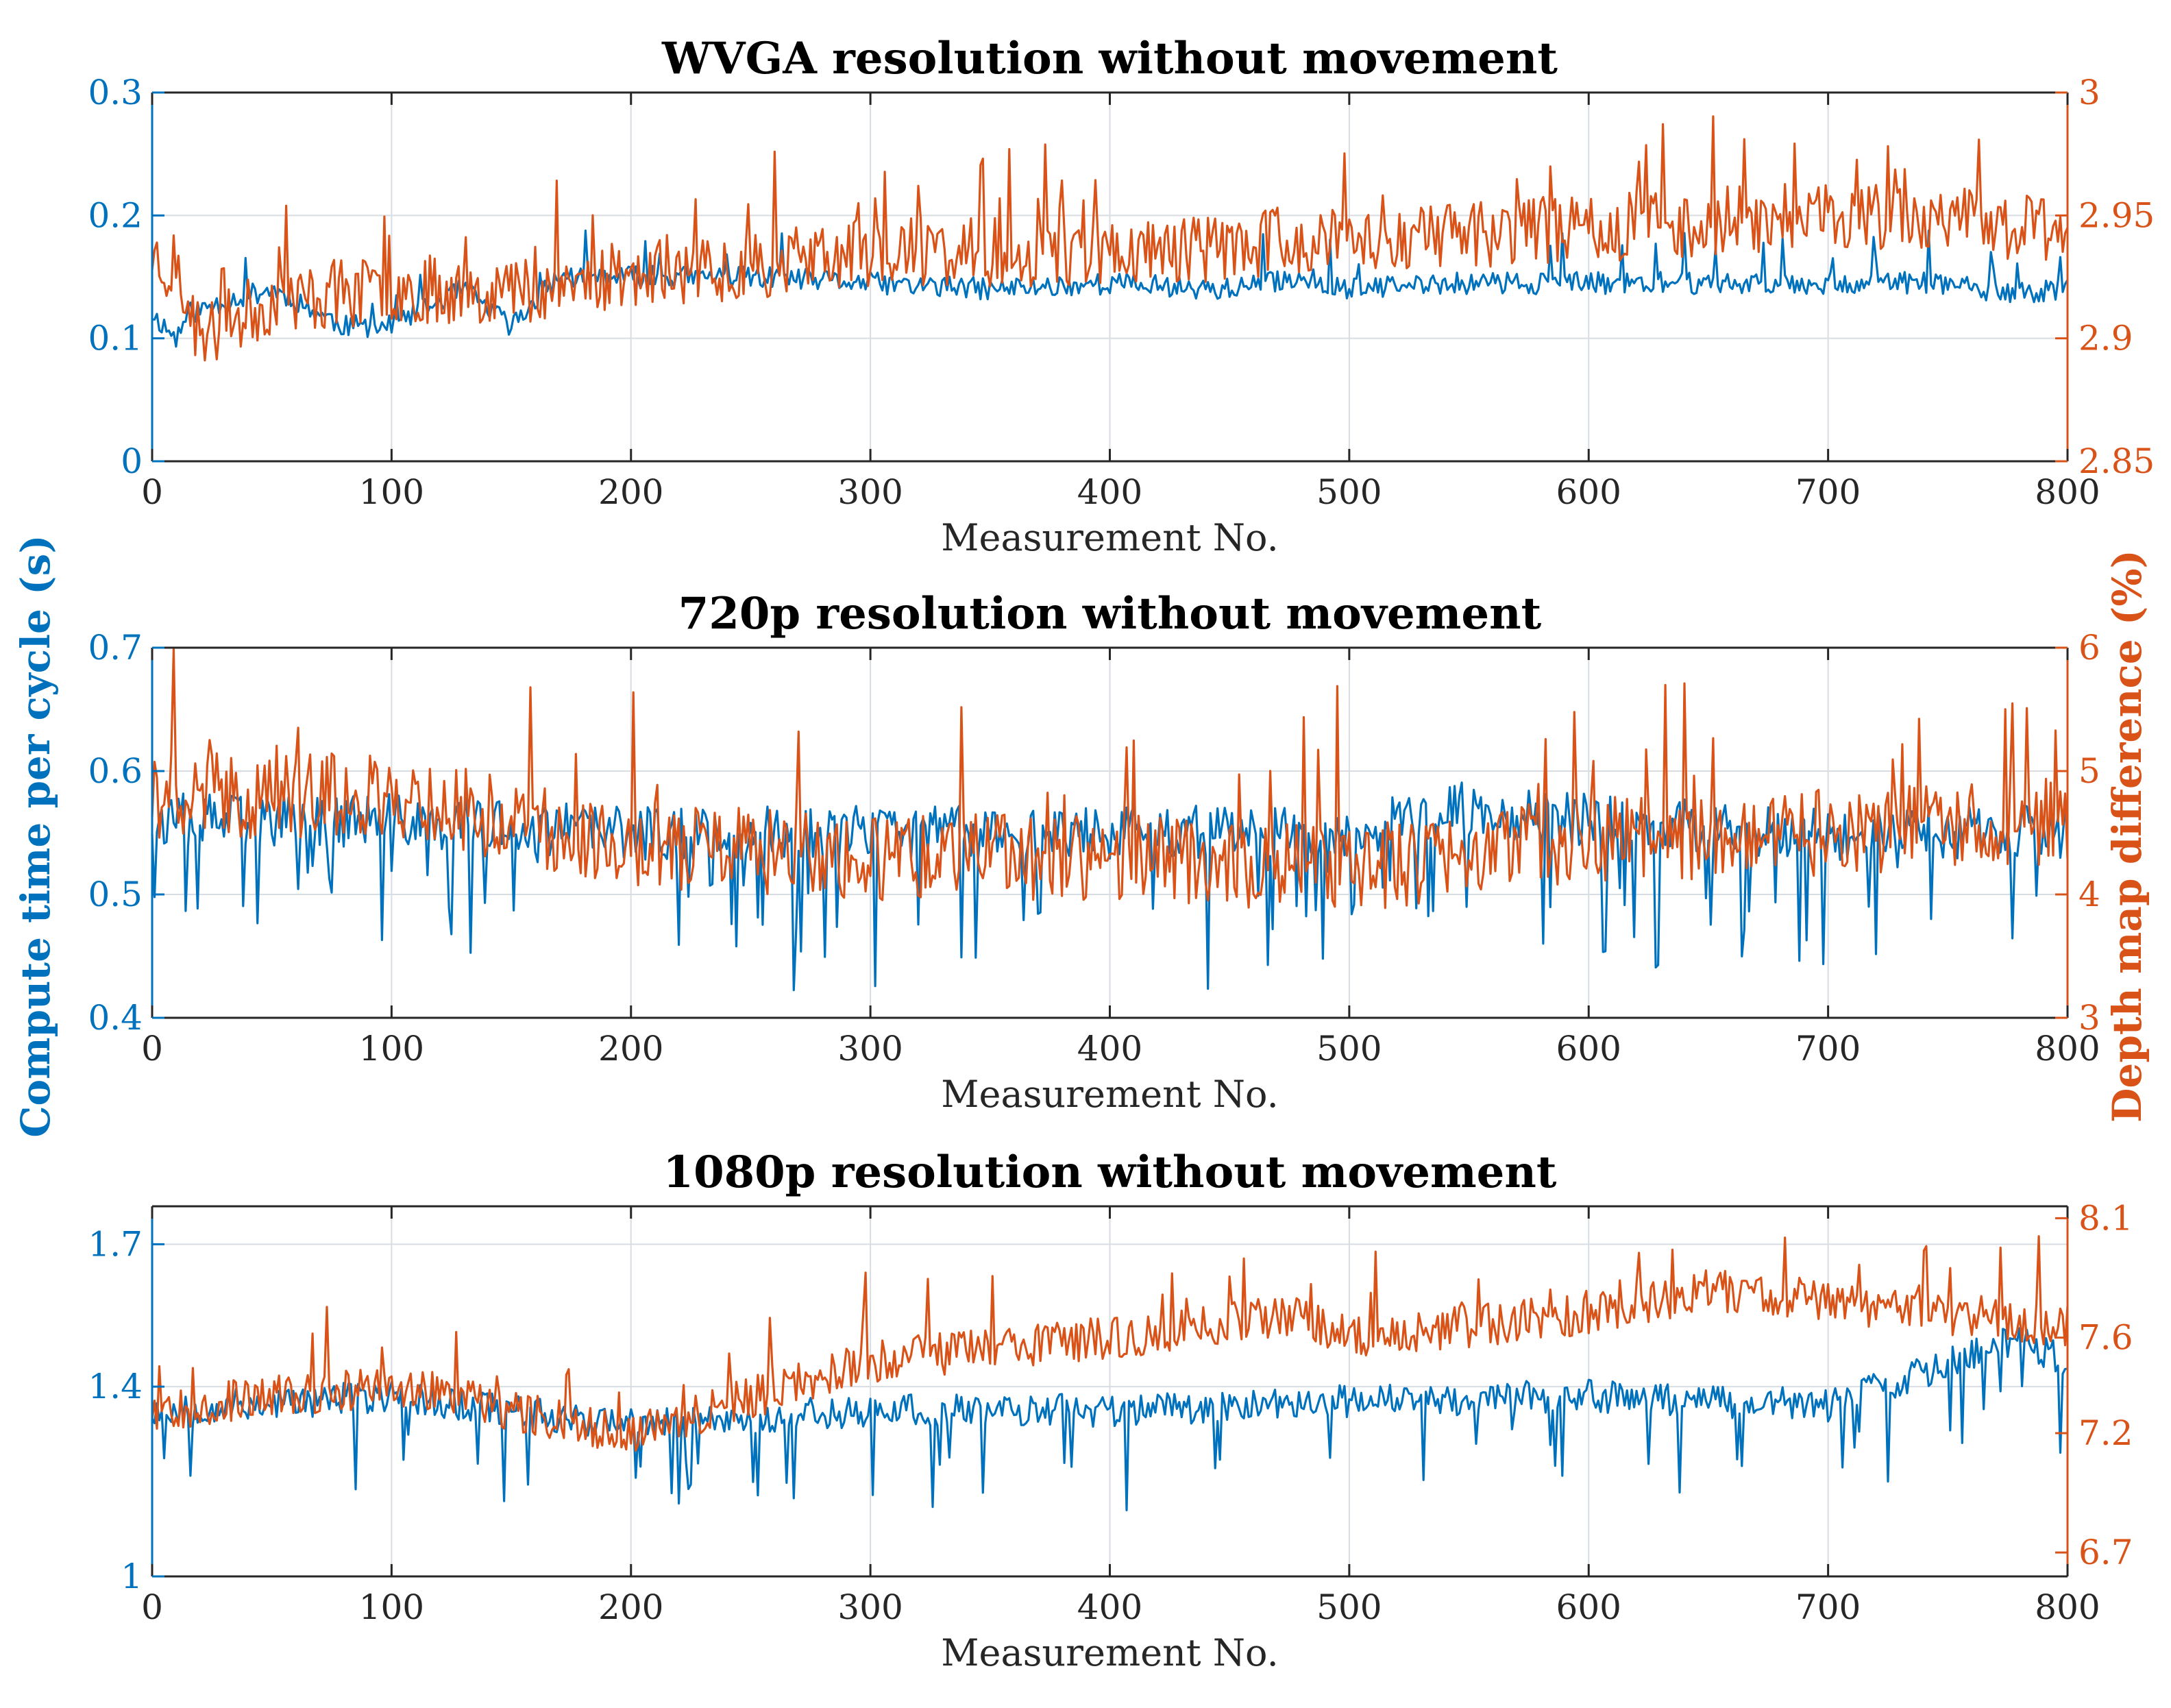 This screenshot has height=1708, width=2171. I want to click on y-left-tick-label: 0.2, so click(115, 215).